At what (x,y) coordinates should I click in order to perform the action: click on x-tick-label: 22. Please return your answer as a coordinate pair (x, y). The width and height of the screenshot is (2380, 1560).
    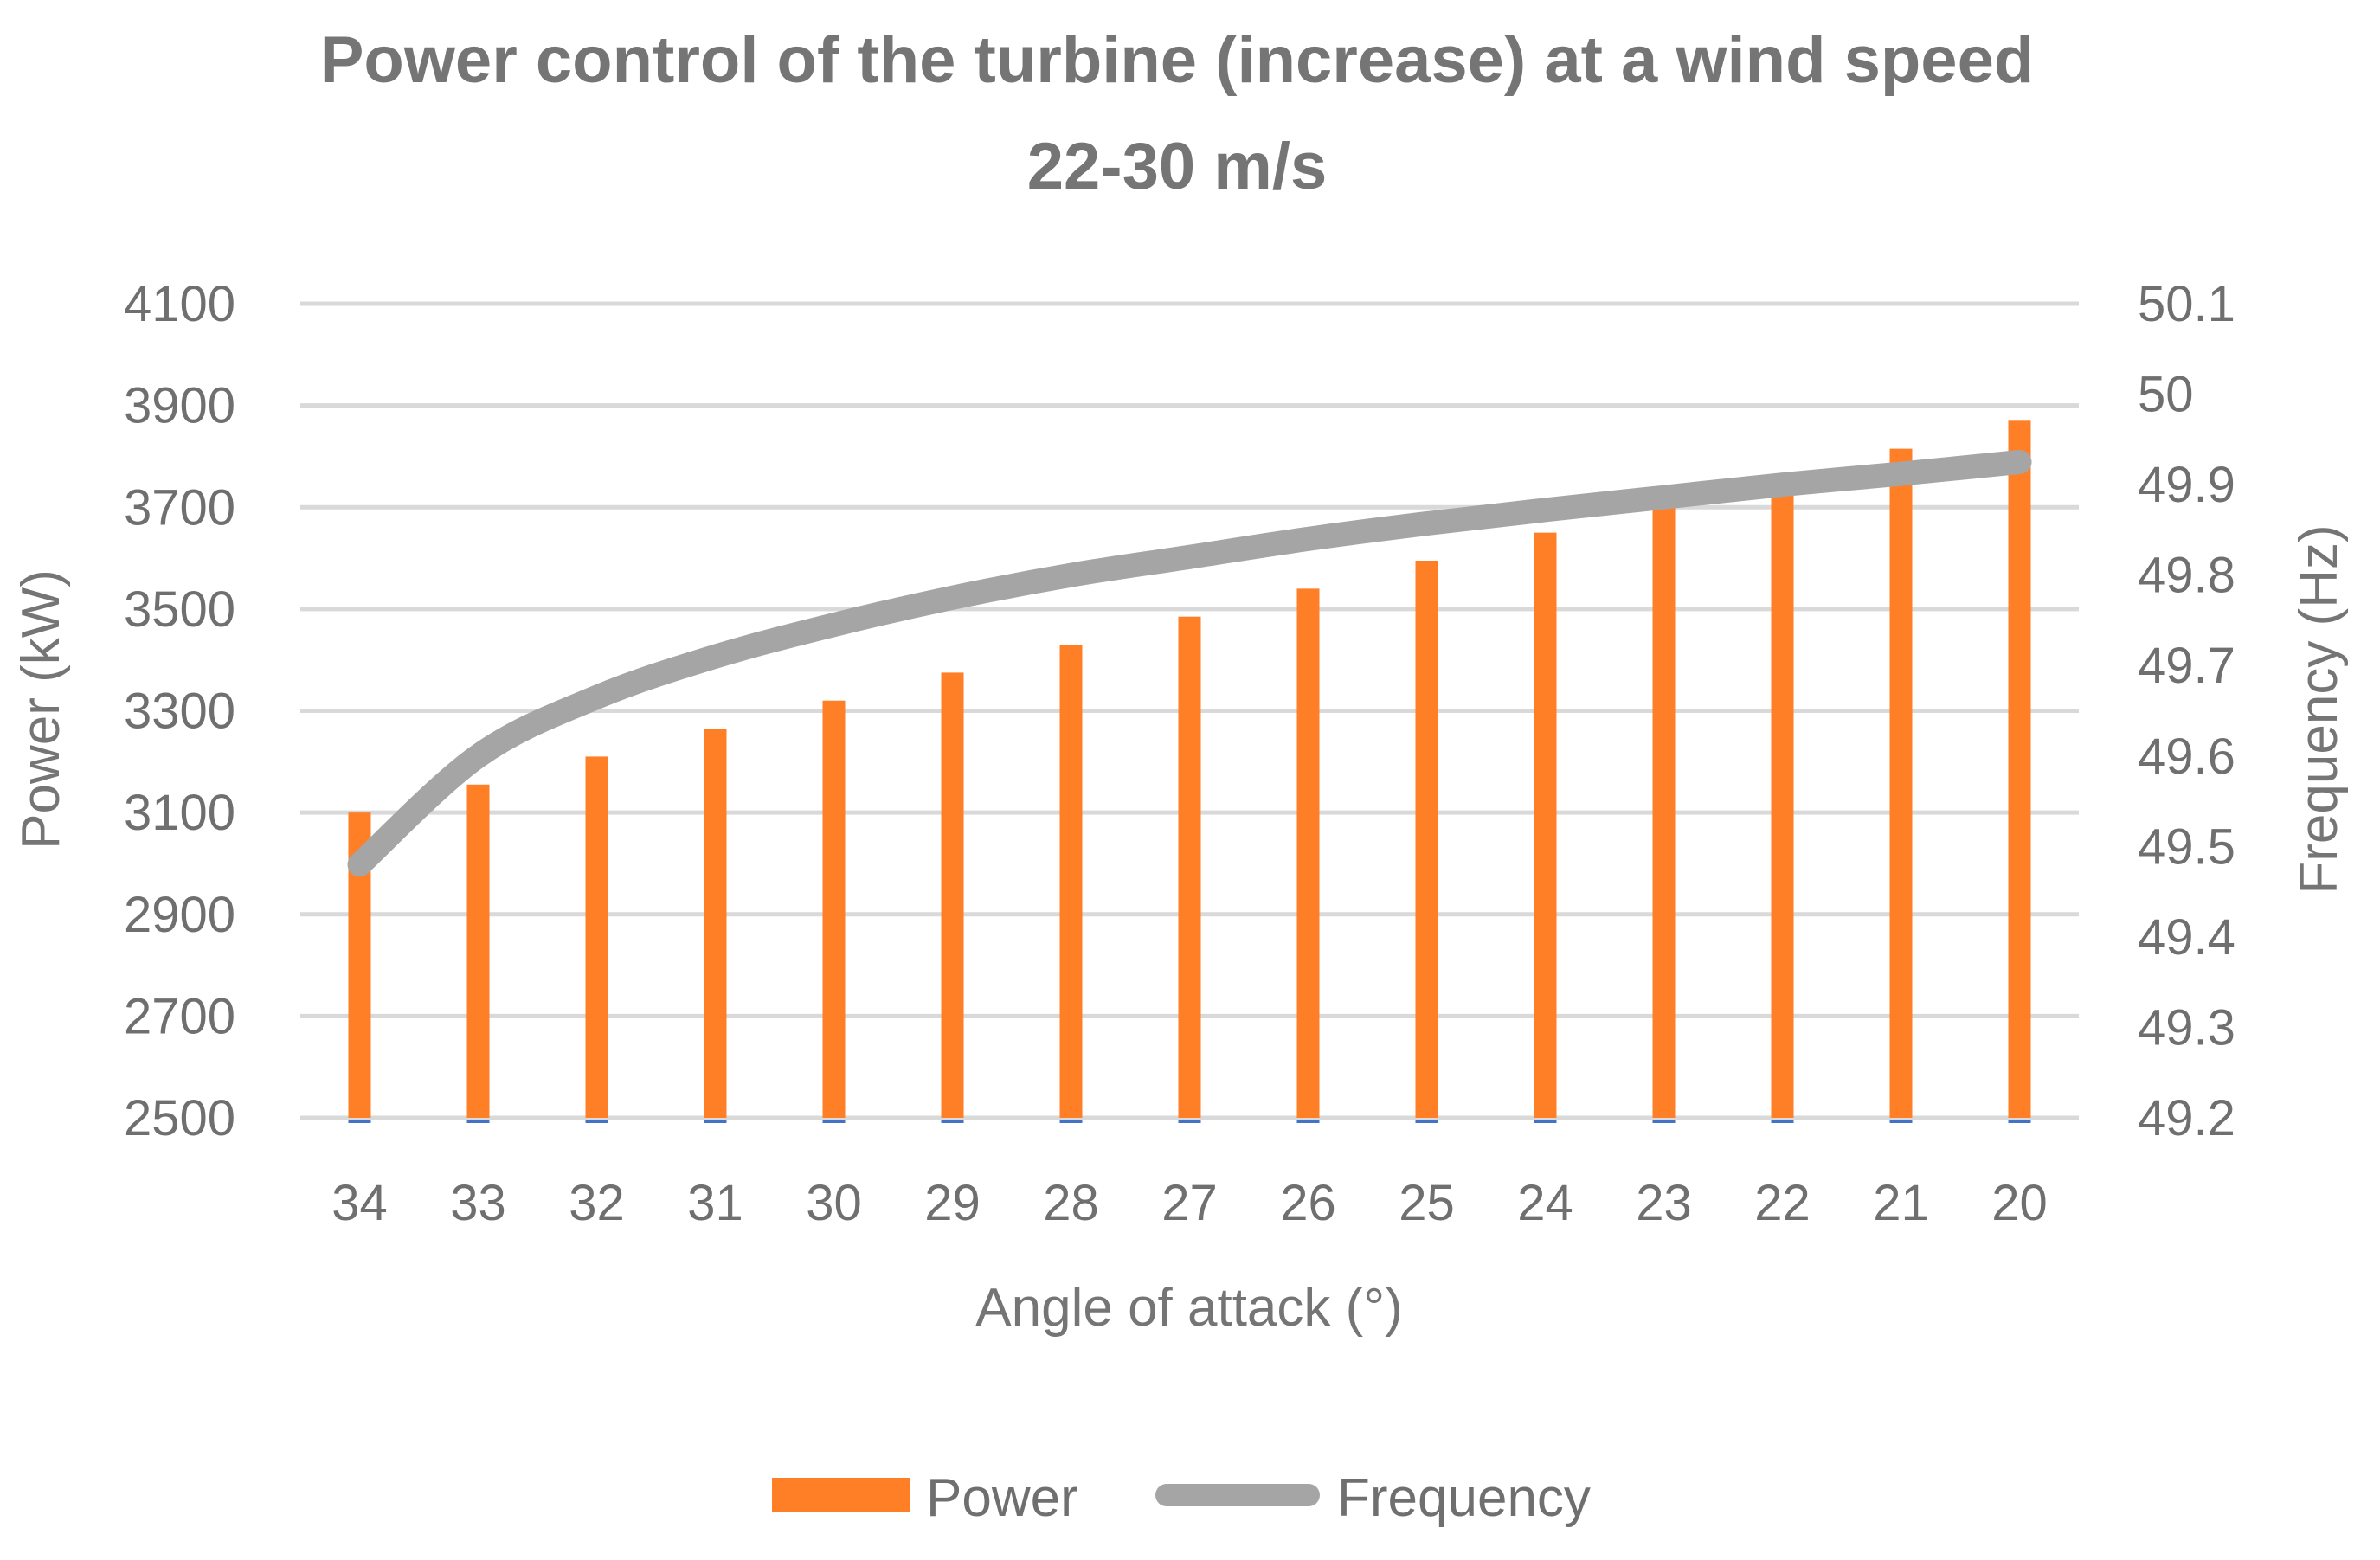
    Looking at the image, I should click on (1782, 1203).